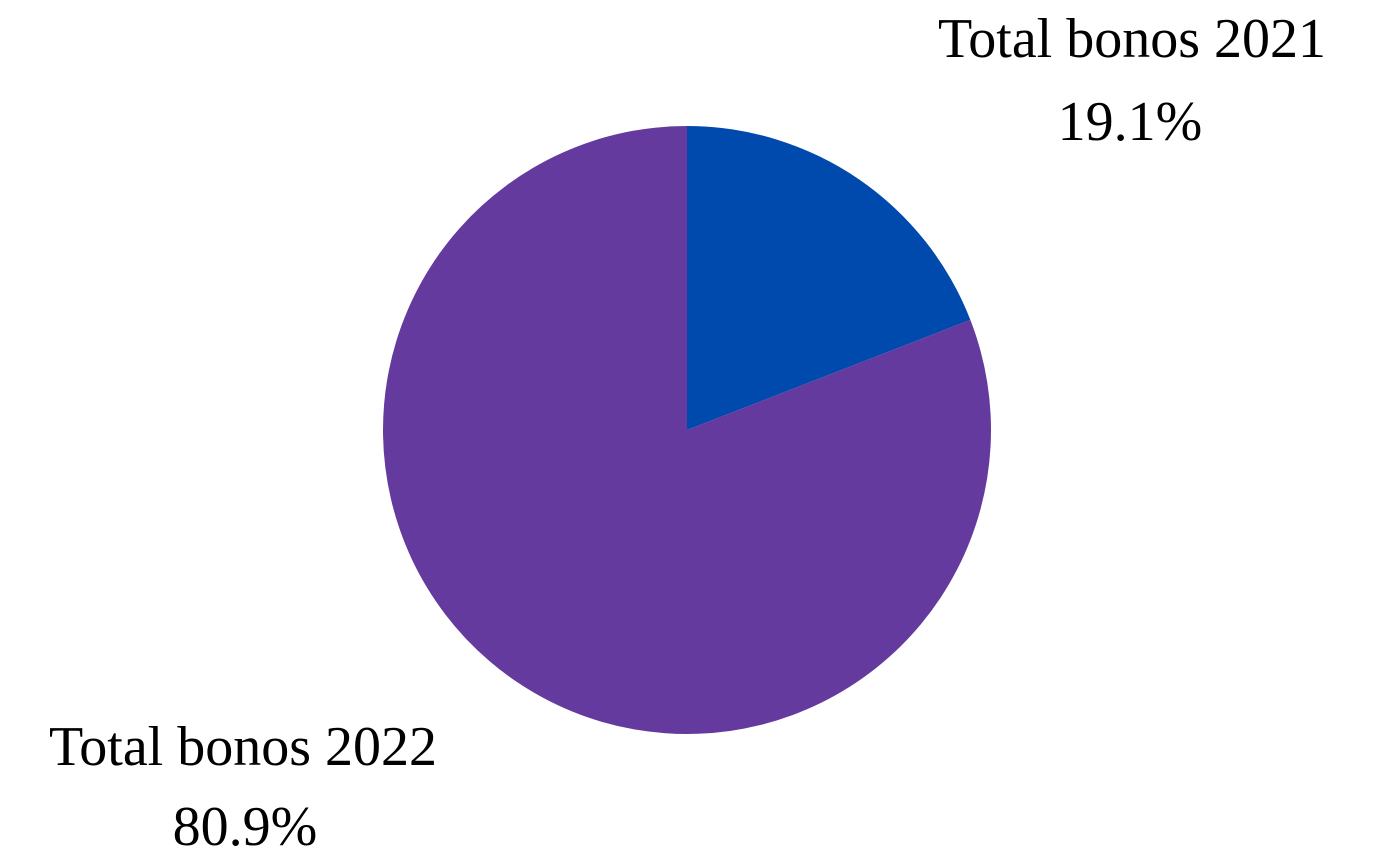 Image resolution: width=1380 pixels, height=853 pixels. I want to click on slice-value-total-bonos-2021: 19.1%, so click(1130, 122).